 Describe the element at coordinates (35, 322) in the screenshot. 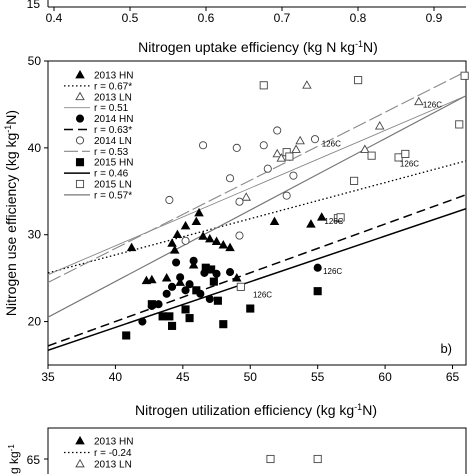

I see `y-tick-label: 20` at that location.